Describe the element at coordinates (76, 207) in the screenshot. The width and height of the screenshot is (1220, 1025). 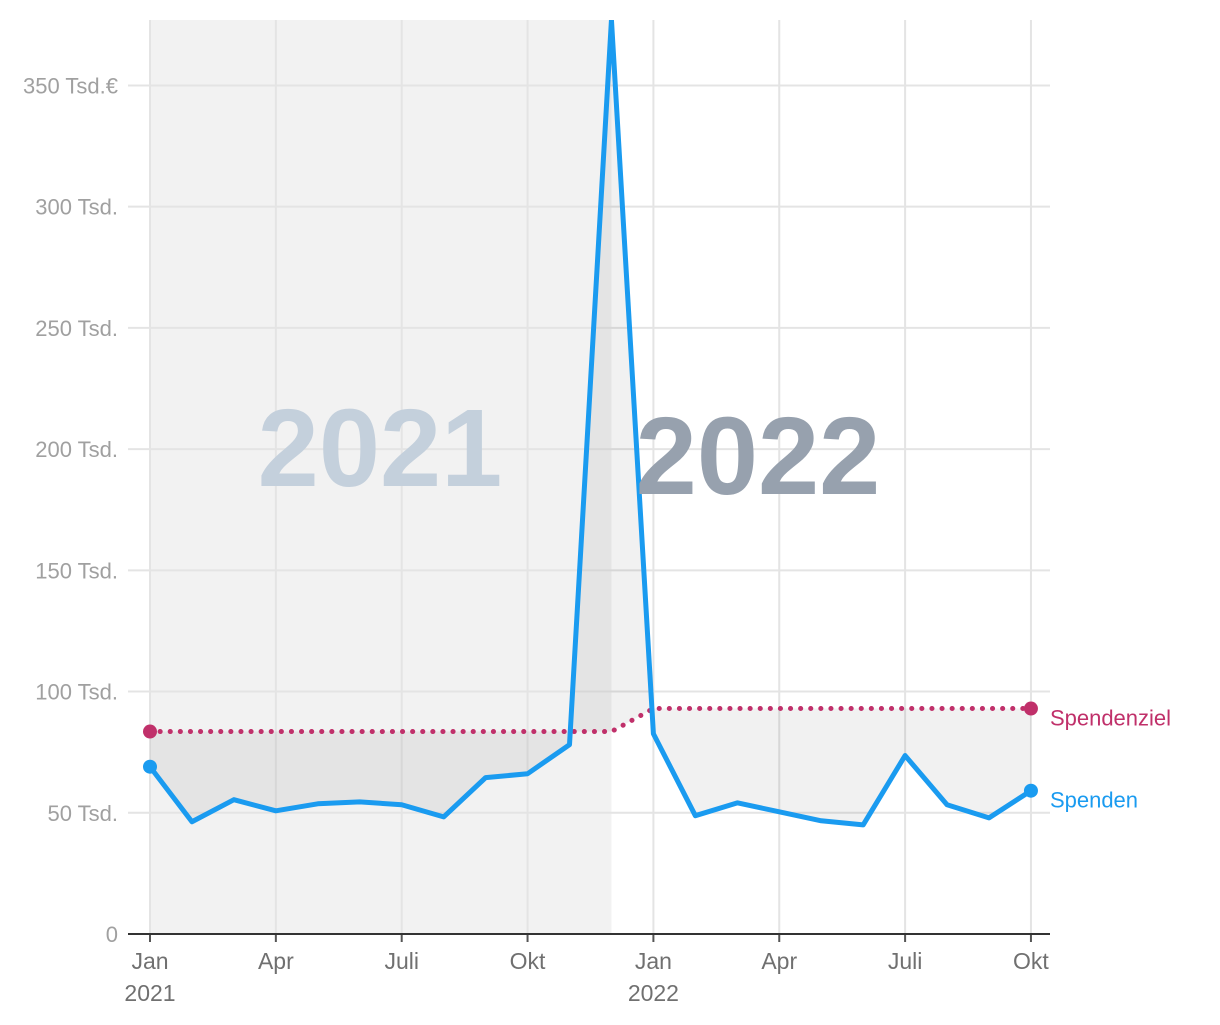
I see `y-tick-label: 300 Tsd.` at that location.